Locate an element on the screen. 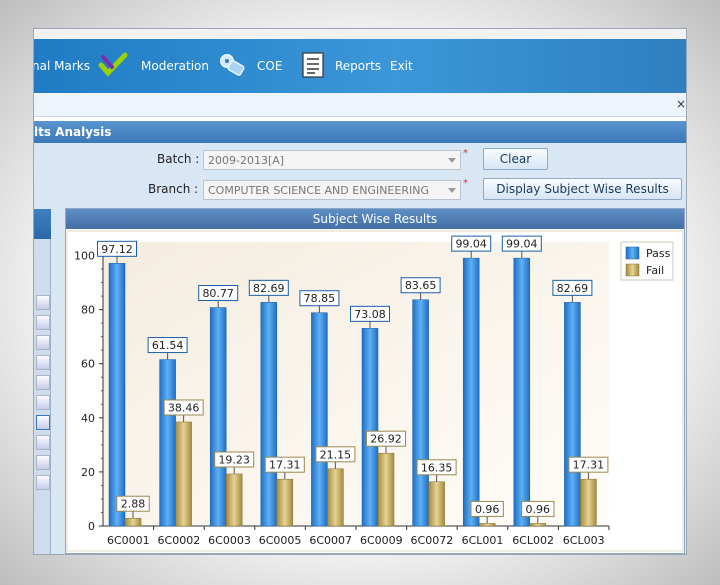 This screenshot has height=585, width=720. x-tick-label: 6C0002 is located at coordinates (179, 540).